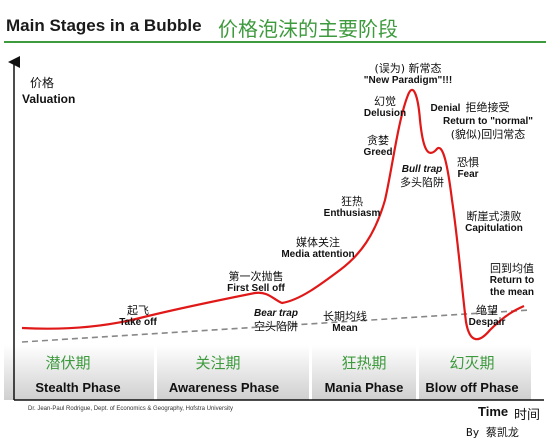 Image resolution: width=550 pixels, height=443 pixels. Describe the element at coordinates (224, 387) in the screenshot. I see `phase-awareness-en: Awareness Phase` at that location.